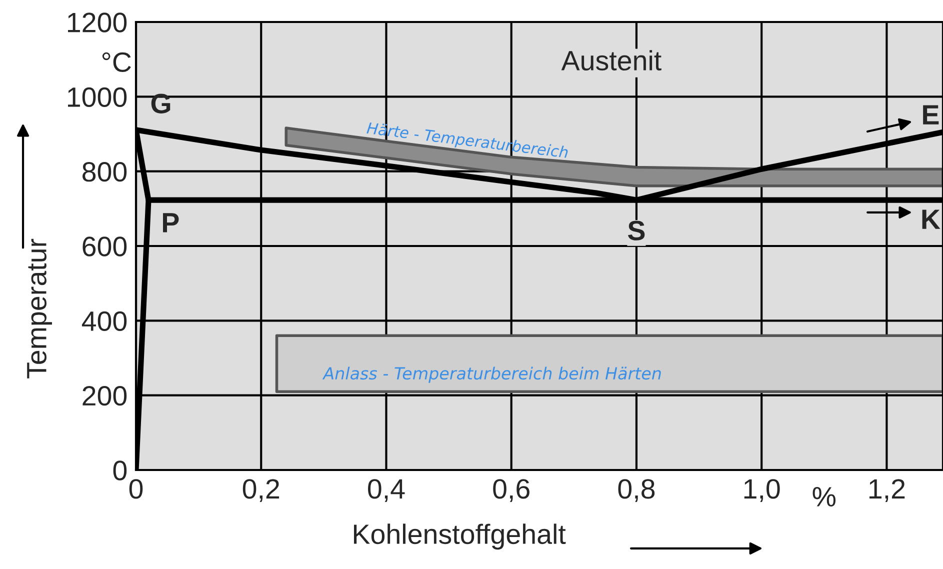 The width and height of the screenshot is (943, 569). I want to click on y-tick-label: 0, so click(120, 470).